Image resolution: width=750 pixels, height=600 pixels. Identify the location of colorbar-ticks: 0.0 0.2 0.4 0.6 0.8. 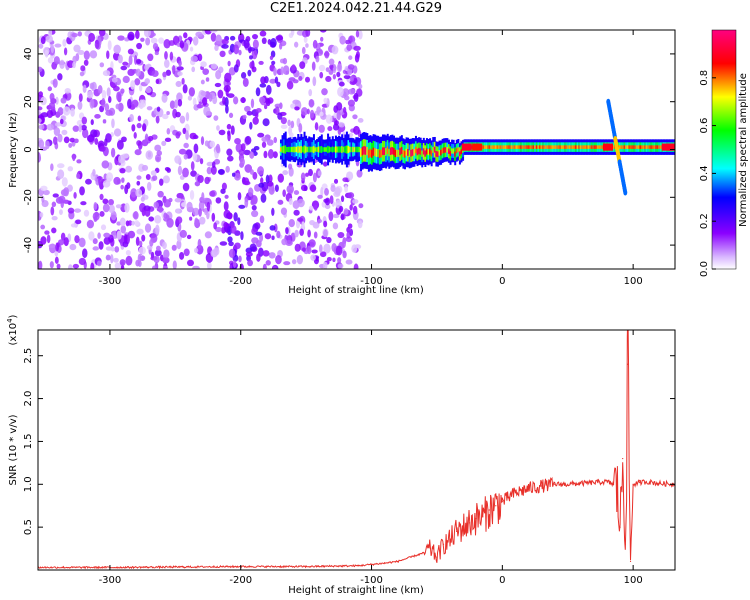
(707, 173).